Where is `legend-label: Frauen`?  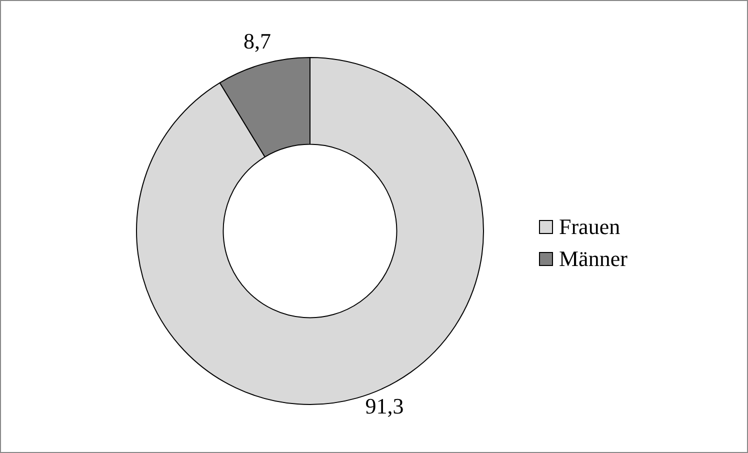 legend-label: Frauen is located at coordinates (589, 227).